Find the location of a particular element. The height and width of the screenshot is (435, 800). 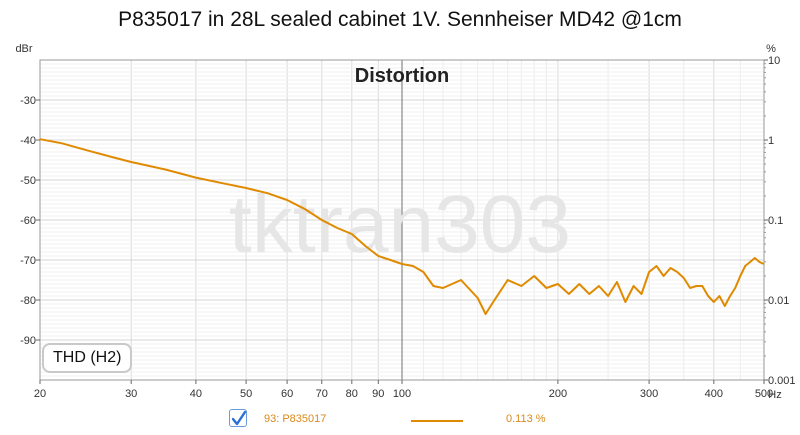

x-axis-unit: Hz is located at coordinates (774, 395).